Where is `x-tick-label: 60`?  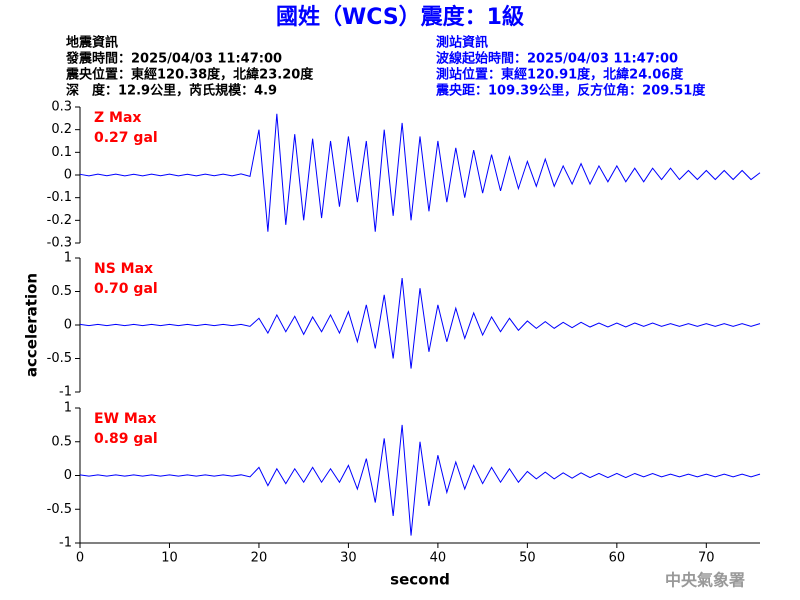
x-tick-label: 60 is located at coordinates (617, 558).